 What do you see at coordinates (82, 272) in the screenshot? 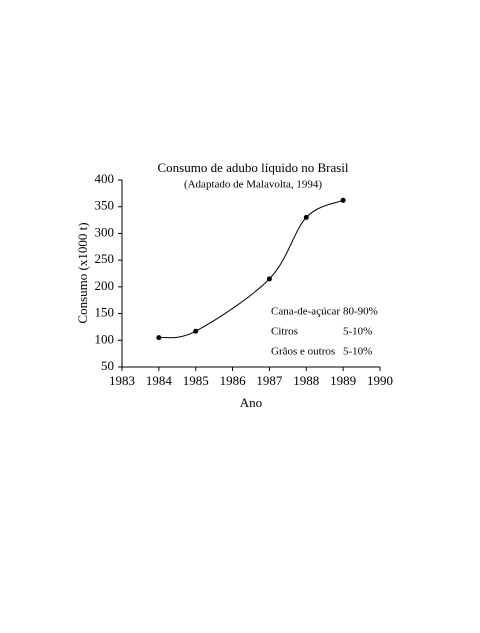
I see `y-axis-label: Consumo (x1000 t)` at bounding box center [82, 272].